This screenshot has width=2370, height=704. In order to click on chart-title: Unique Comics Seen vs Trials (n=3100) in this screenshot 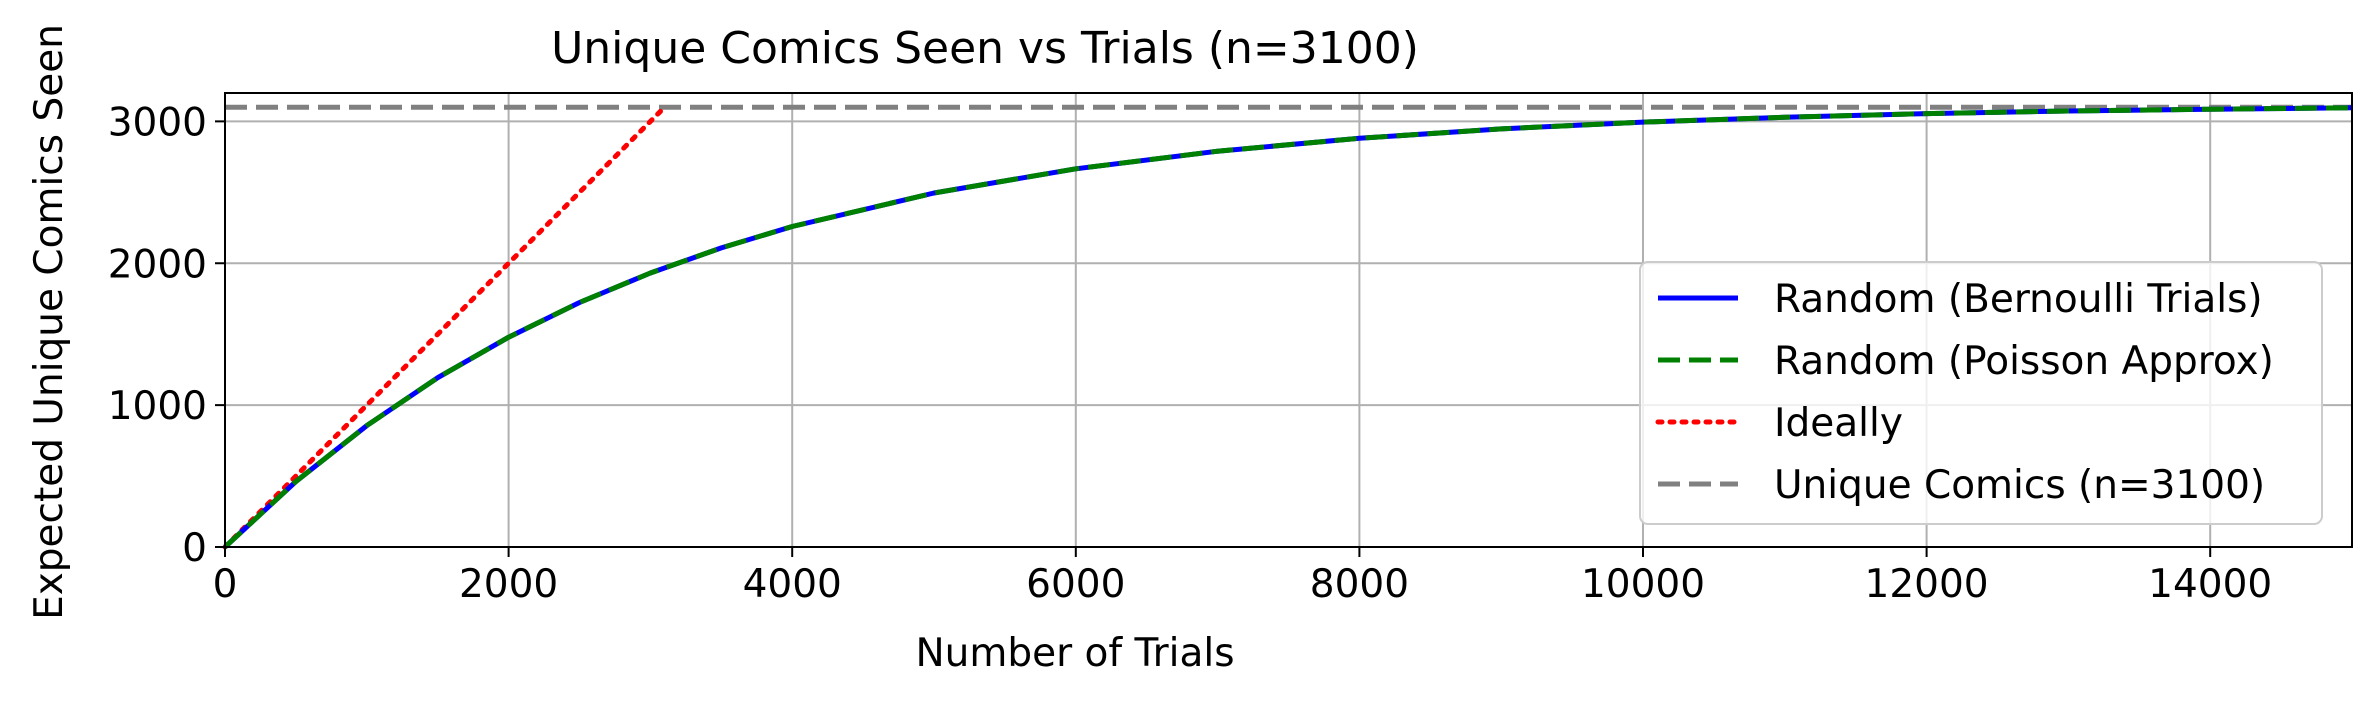, I will do `click(985, 48)`.